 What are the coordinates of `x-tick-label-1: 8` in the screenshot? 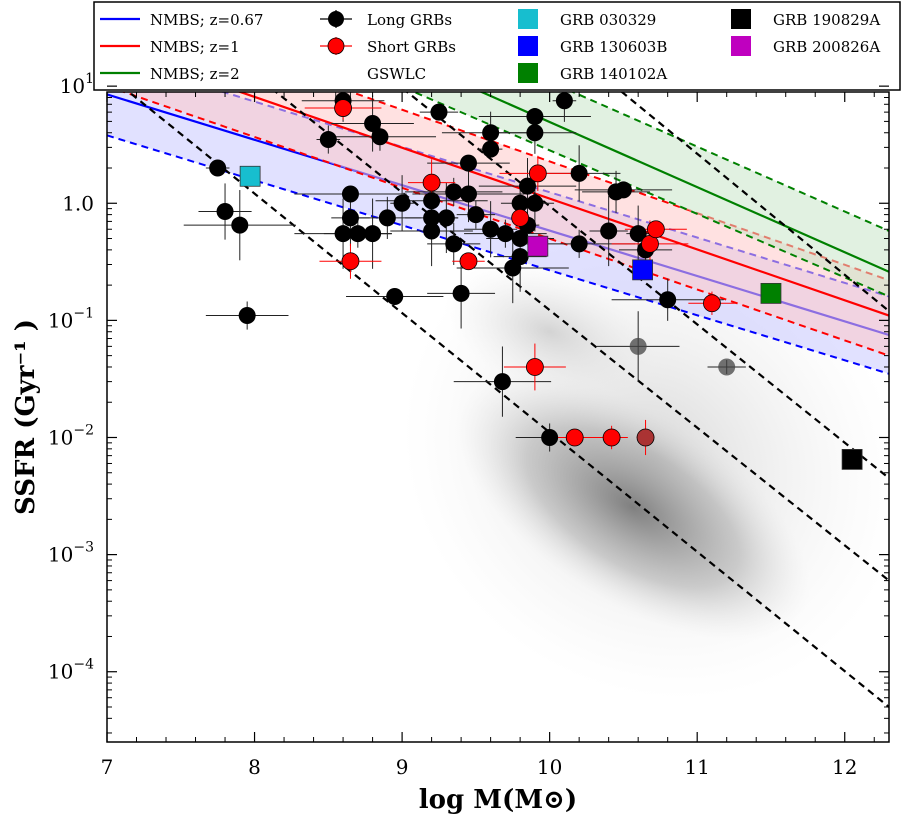 It's located at (254, 767).